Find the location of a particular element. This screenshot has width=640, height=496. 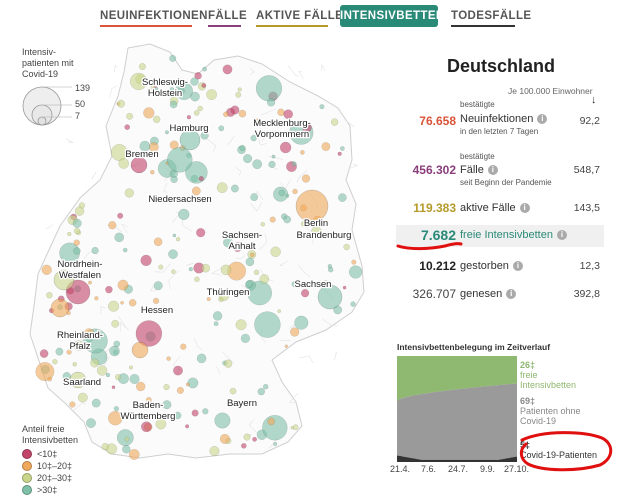

tab-todesfaelle: TODESFÄLLE is located at coordinates (491, 16).